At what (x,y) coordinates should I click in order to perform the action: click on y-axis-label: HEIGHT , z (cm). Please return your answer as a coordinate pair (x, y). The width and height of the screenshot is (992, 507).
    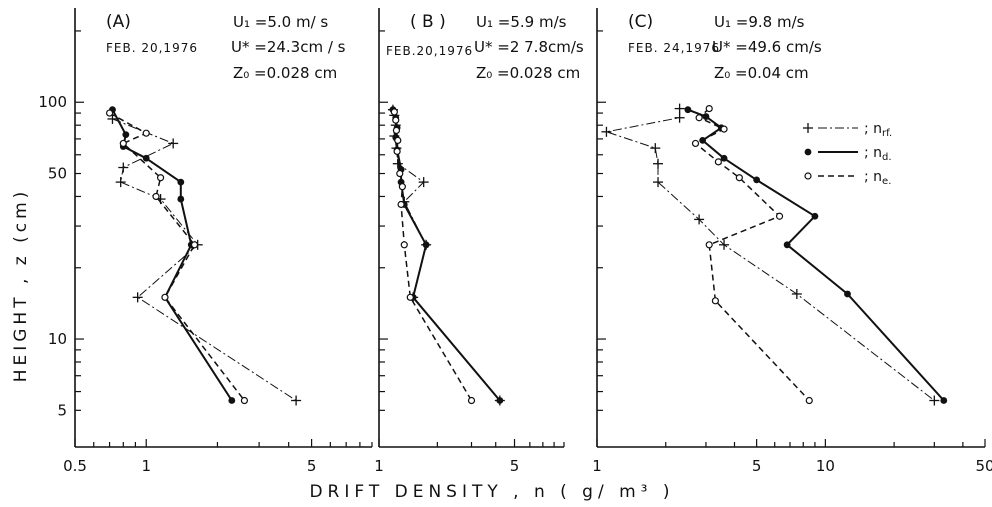
    Looking at the image, I should click on (21, 285).